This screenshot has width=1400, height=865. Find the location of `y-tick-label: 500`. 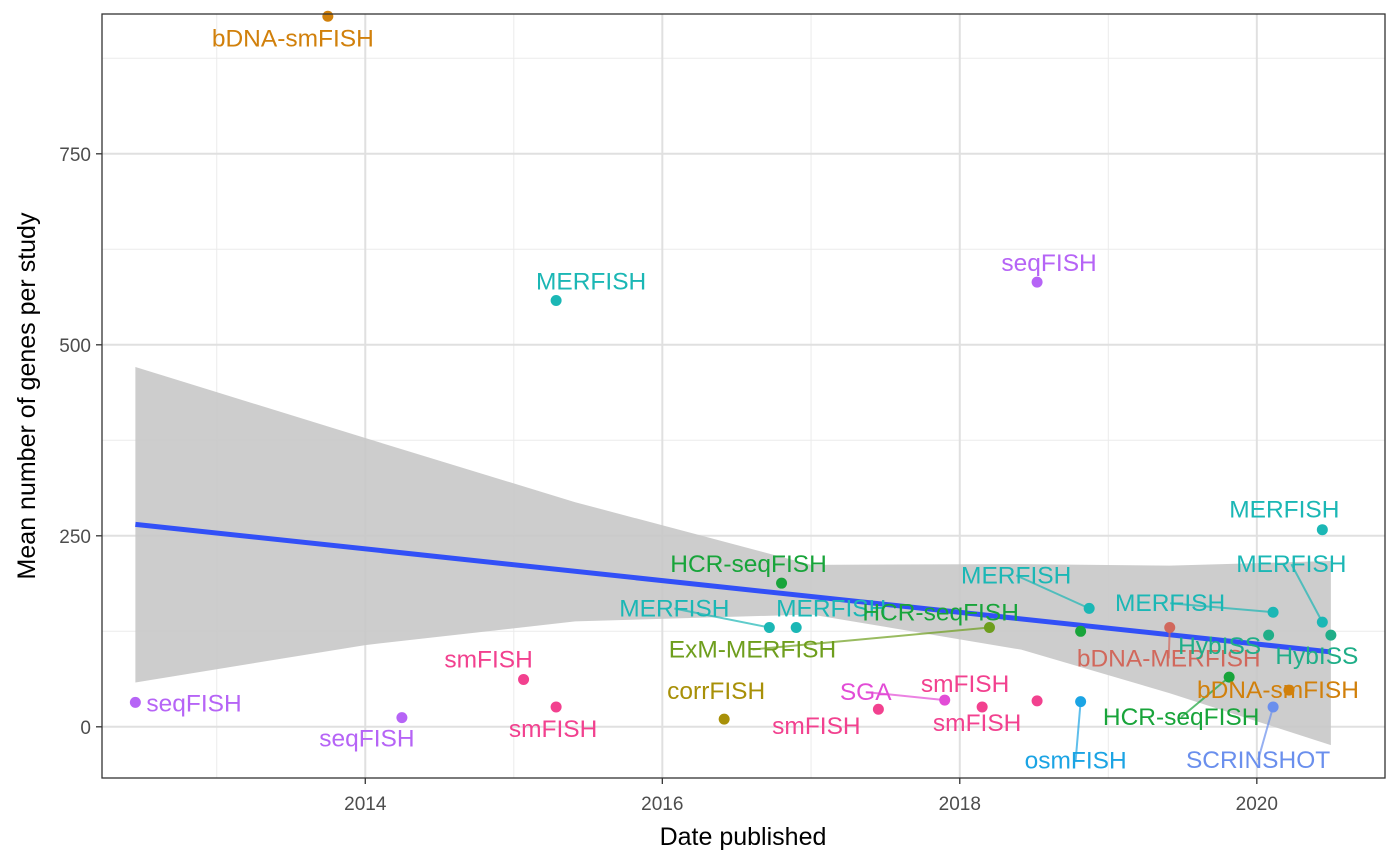

y-tick-label: 500 is located at coordinates (75, 346).